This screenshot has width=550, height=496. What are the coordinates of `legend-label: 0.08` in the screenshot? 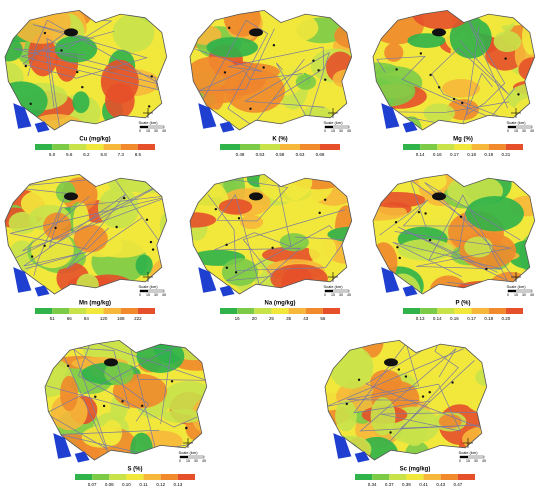 It's located at (109, 484).